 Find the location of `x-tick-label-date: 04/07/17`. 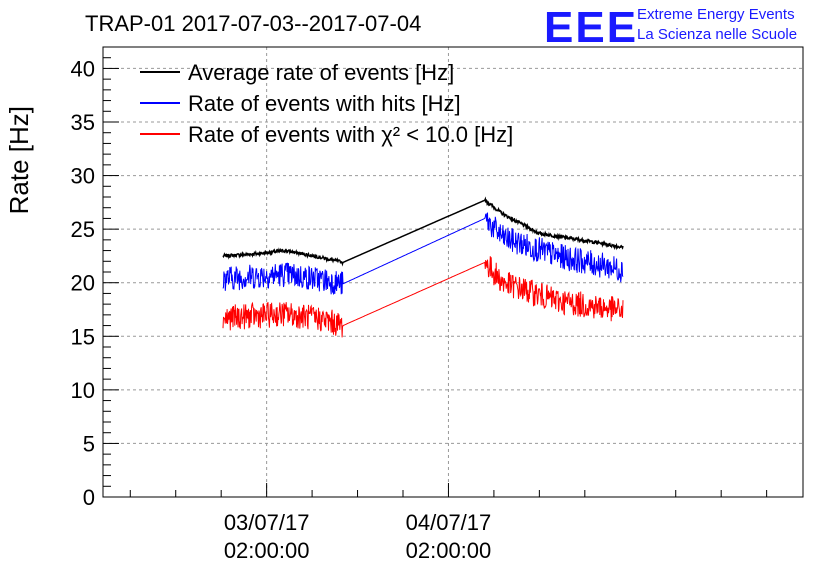

x-tick-label-date: 04/07/17 is located at coordinates (449, 522).